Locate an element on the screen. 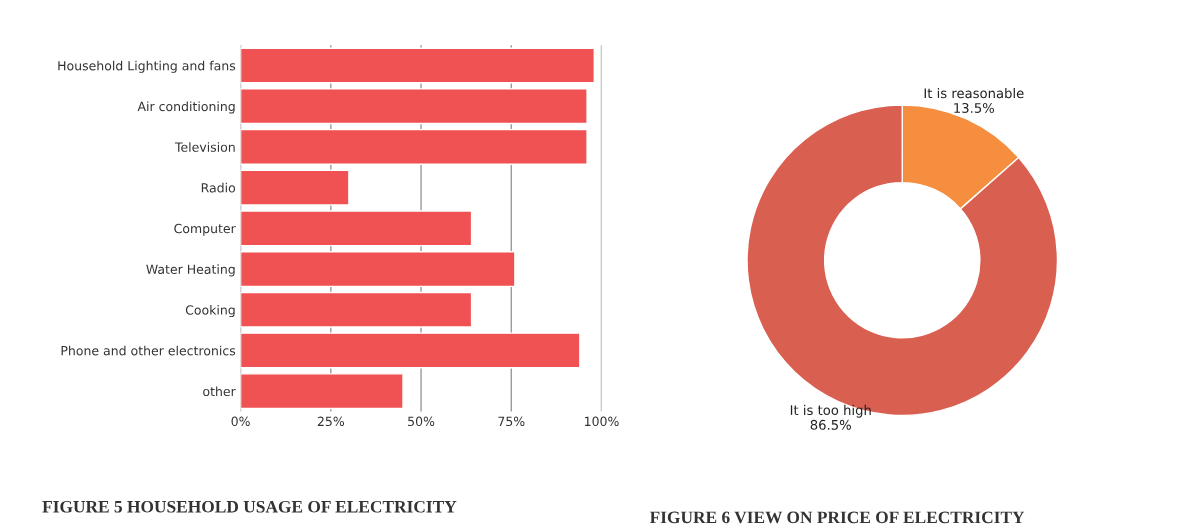  data-label: 13.5% is located at coordinates (974, 107).